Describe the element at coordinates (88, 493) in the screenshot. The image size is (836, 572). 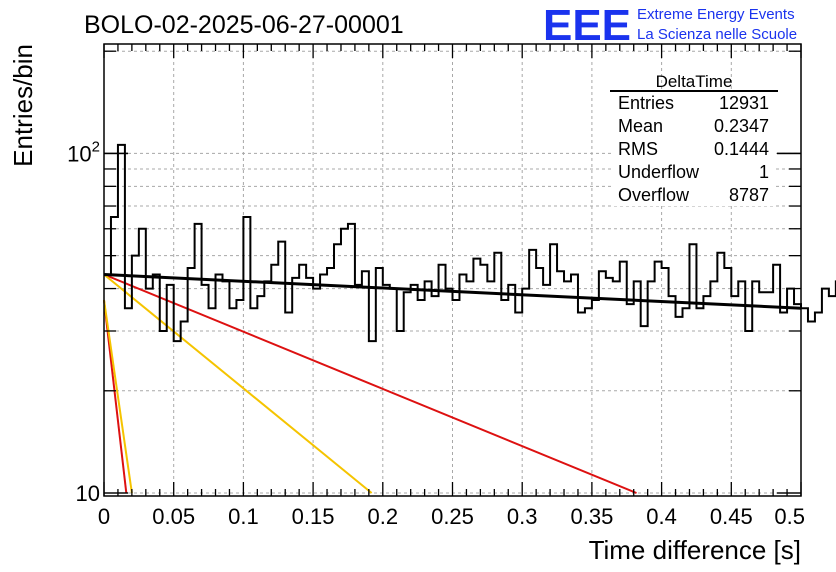
I see `y-tick-label: 10` at that location.